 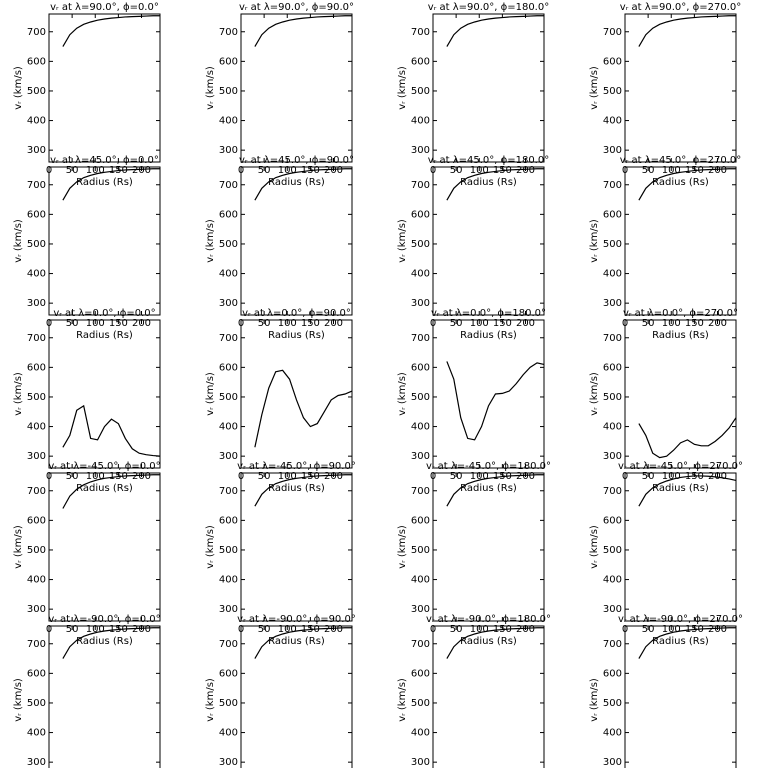 What do you see at coordinates (680, 160) in the screenshot?
I see `chart-title: vᵣ at λ=45.0°, ϕ=270.0°` at bounding box center [680, 160].